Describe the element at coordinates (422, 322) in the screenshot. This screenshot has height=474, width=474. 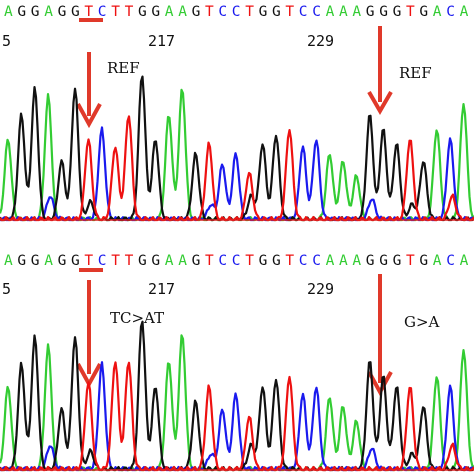
I see `annotation-bottom-right: G>A` at that location.